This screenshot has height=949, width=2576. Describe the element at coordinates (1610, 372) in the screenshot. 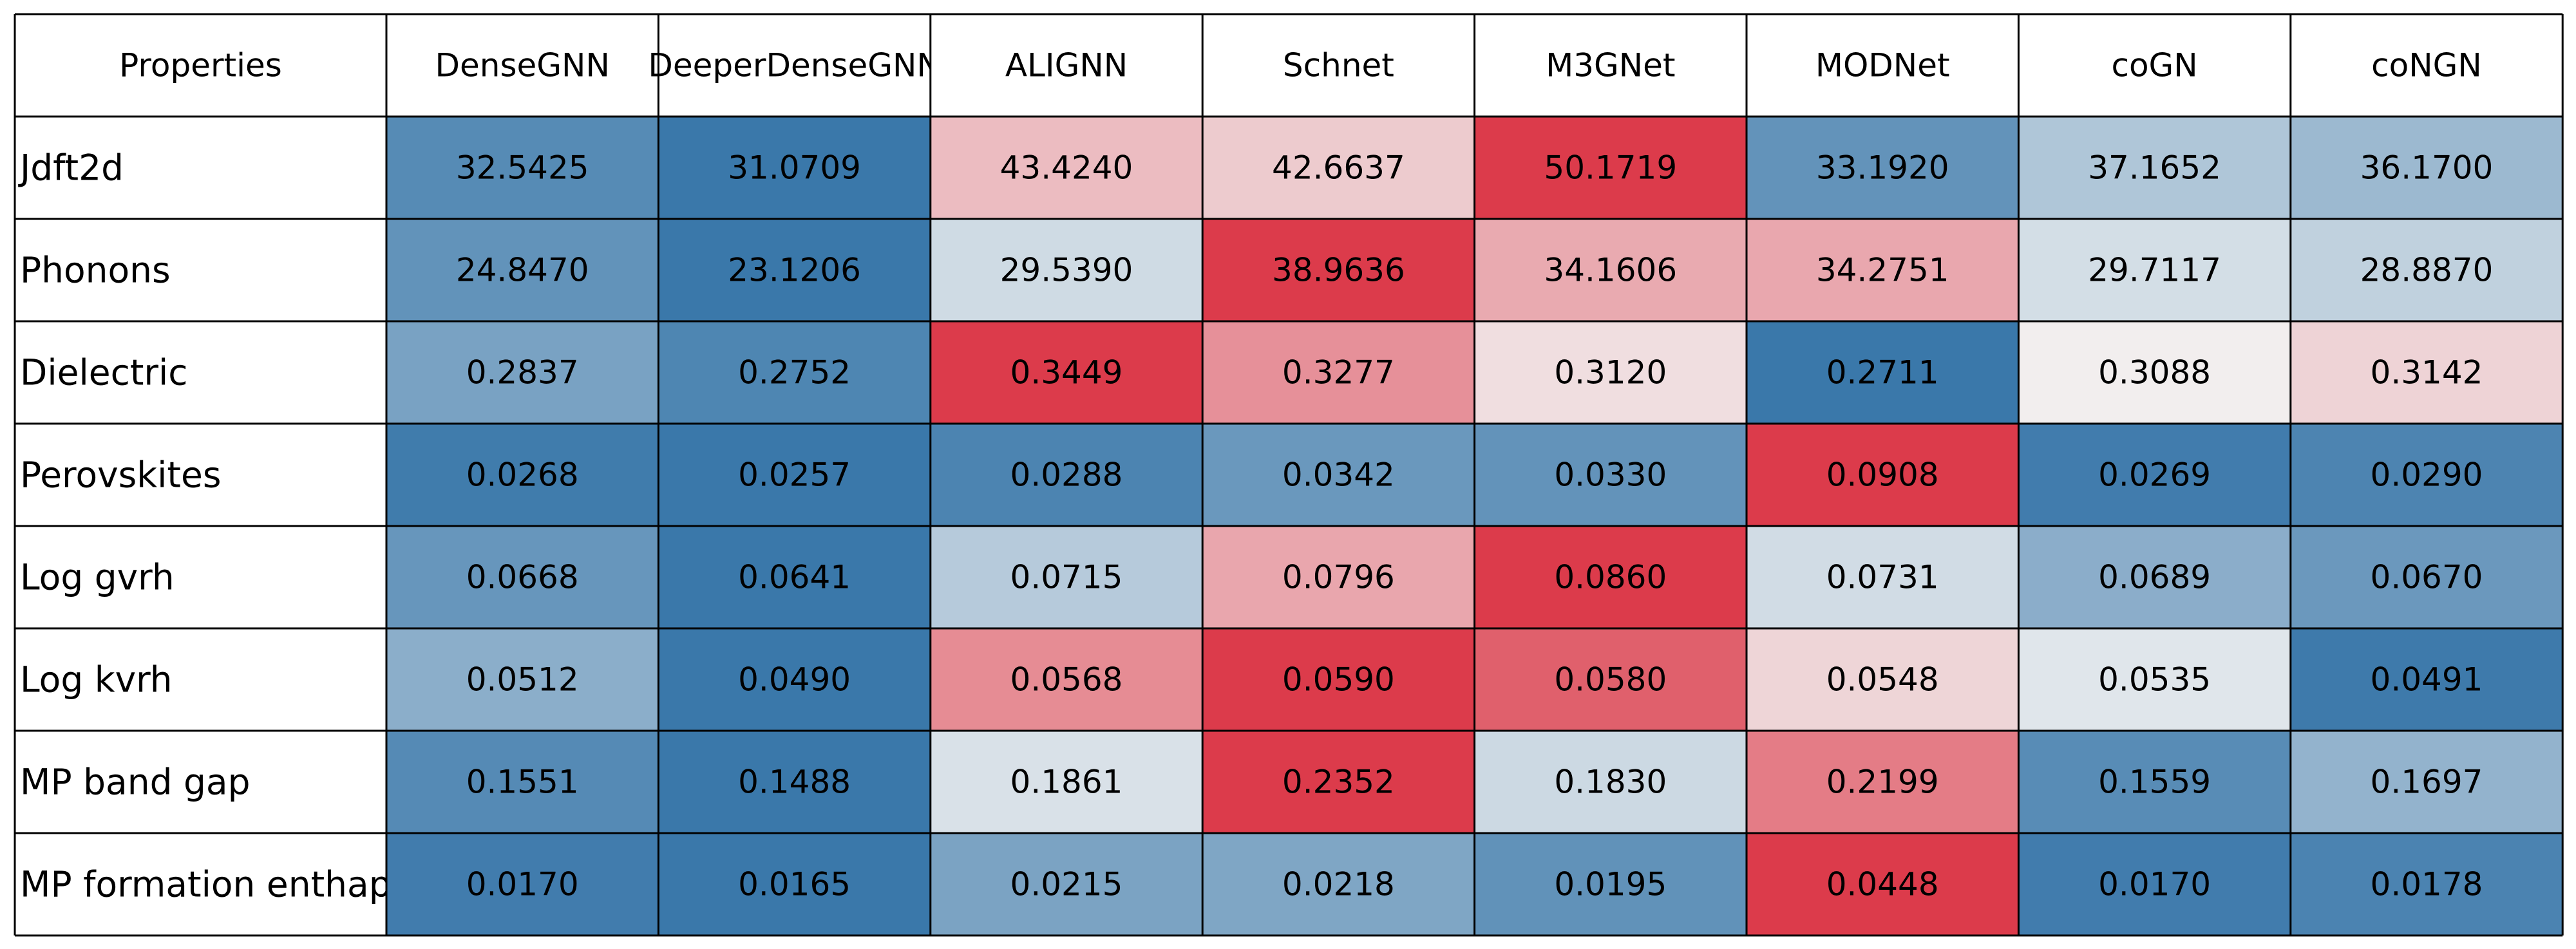

I see `heatmap-cell-value: 0.3120` at that location.